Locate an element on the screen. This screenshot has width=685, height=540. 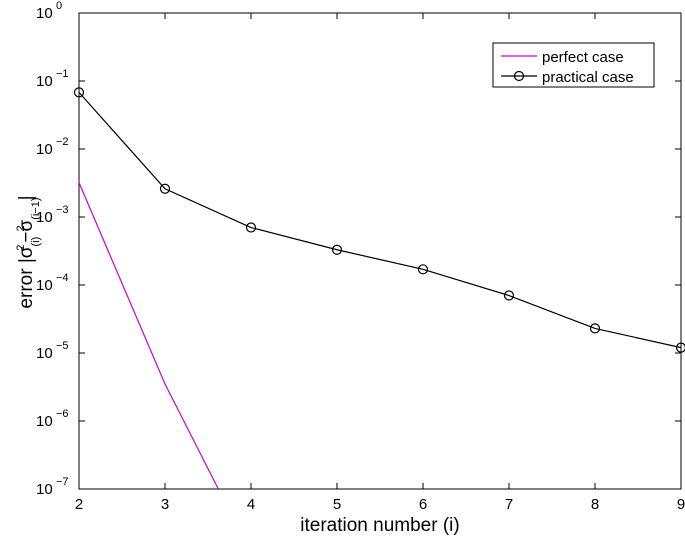
y-label-prefix: error |σ is located at coordinates (26, 277).